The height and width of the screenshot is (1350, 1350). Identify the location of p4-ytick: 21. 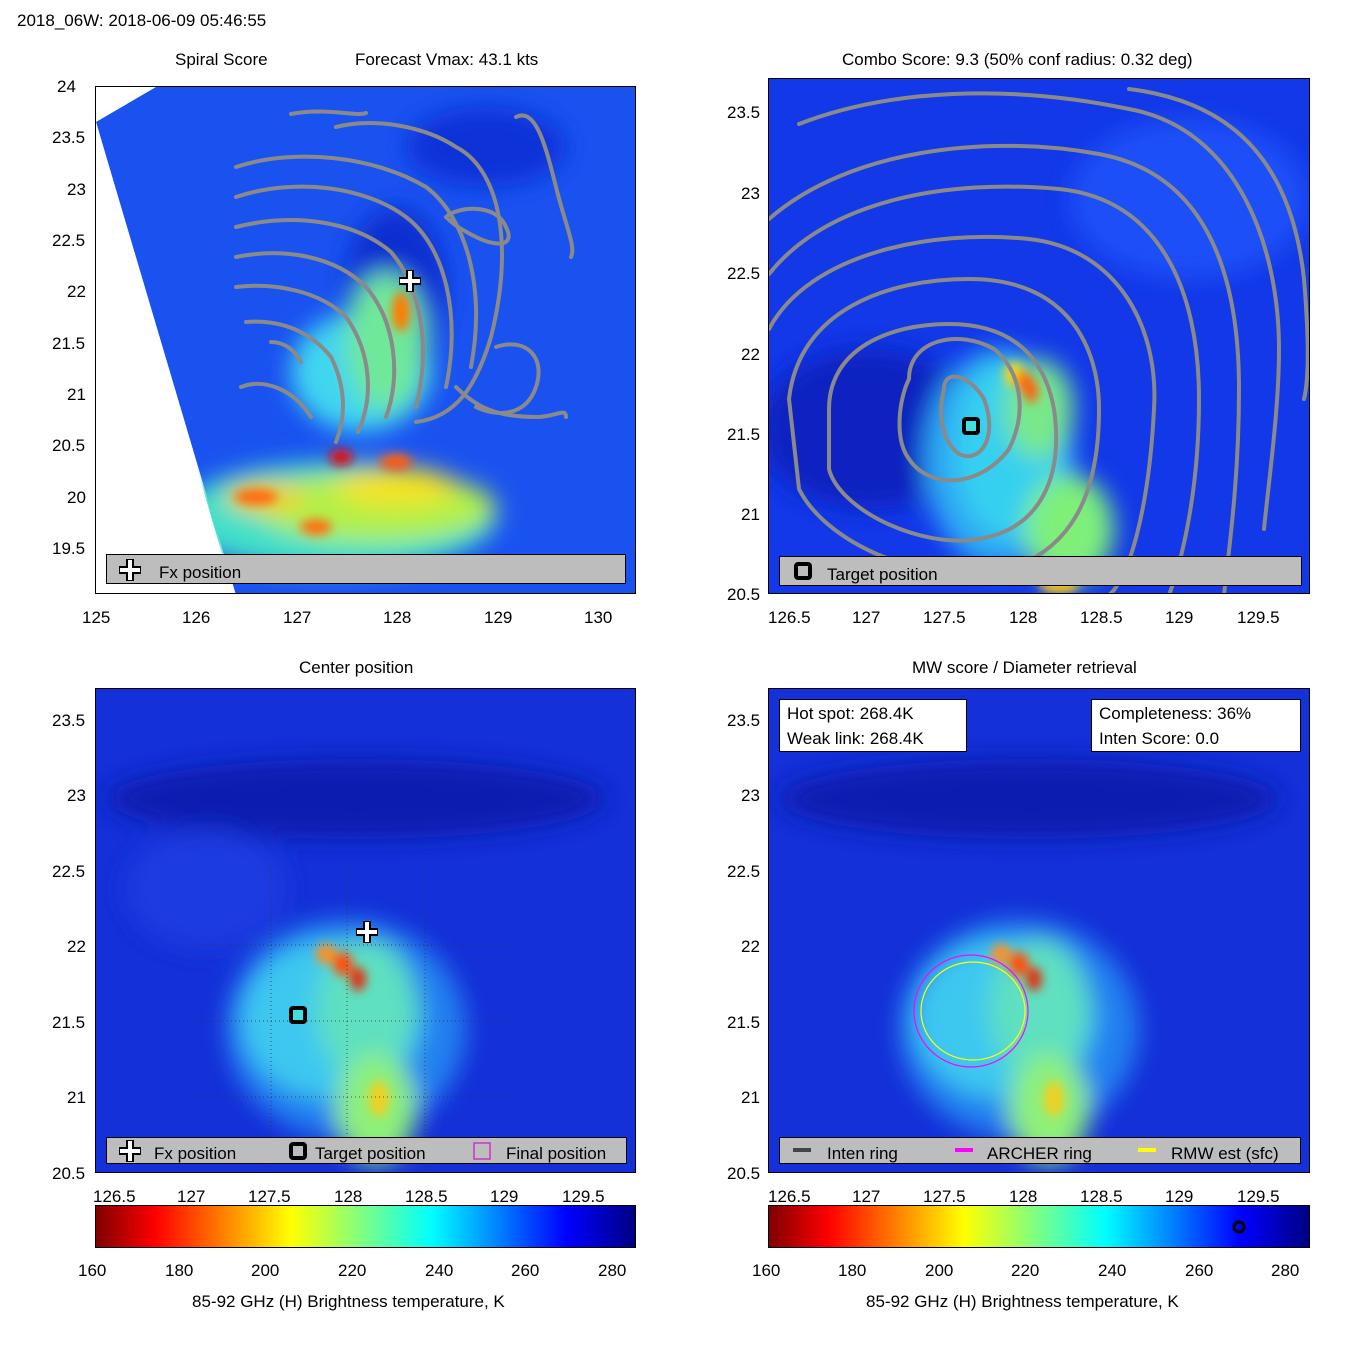
(750, 1097).